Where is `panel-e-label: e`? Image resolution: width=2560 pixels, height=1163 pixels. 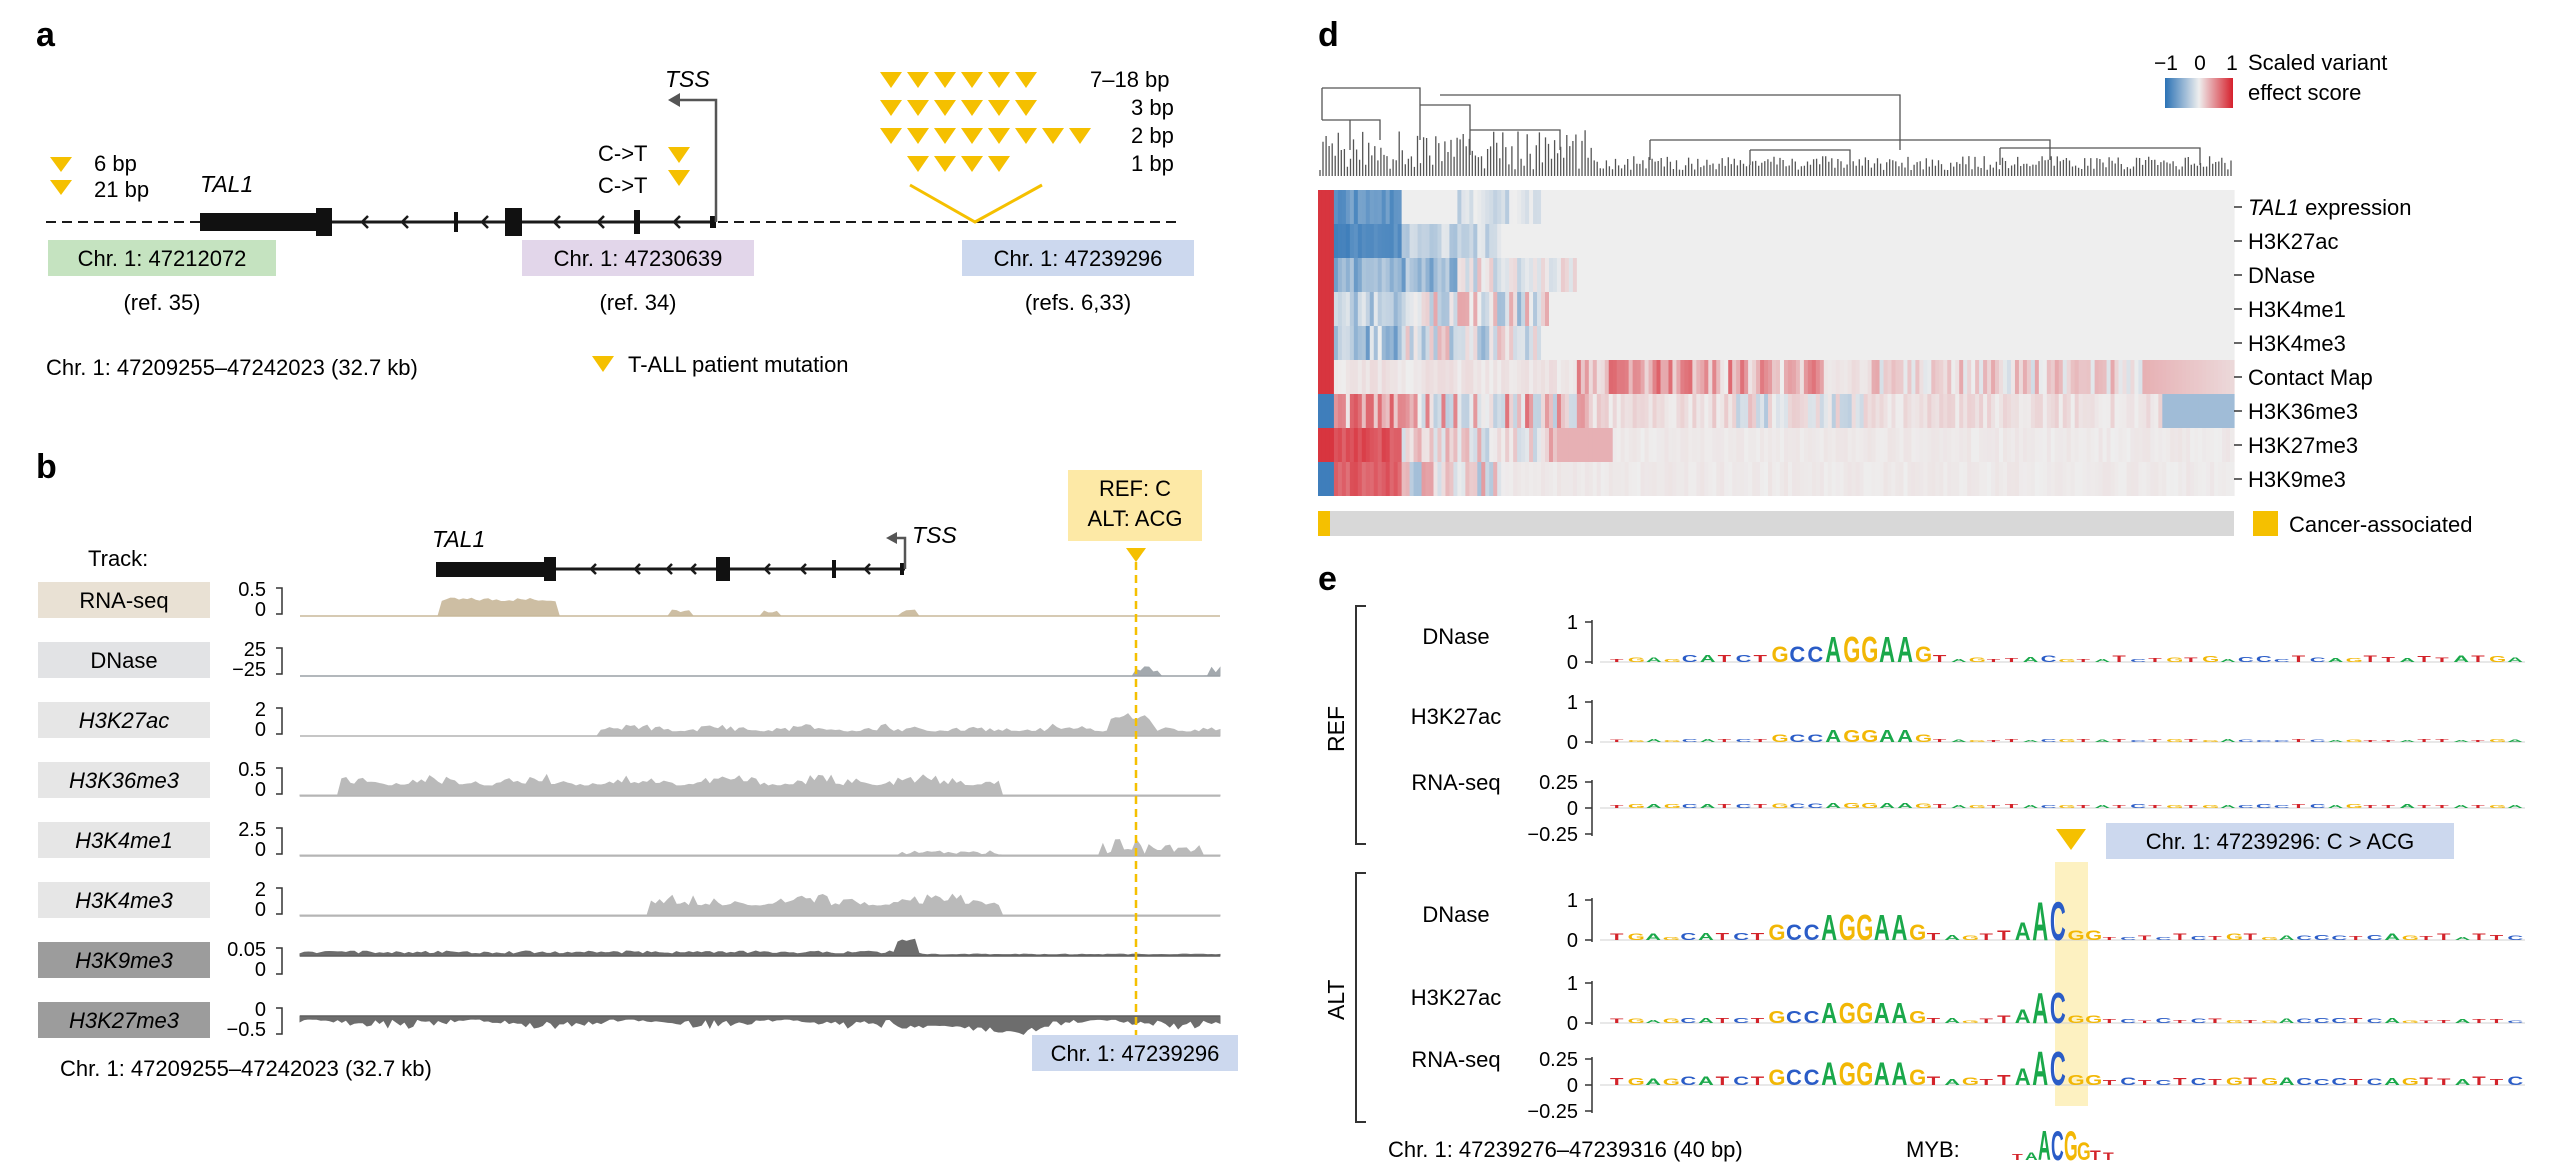 panel-e-label: e is located at coordinates (1327, 579).